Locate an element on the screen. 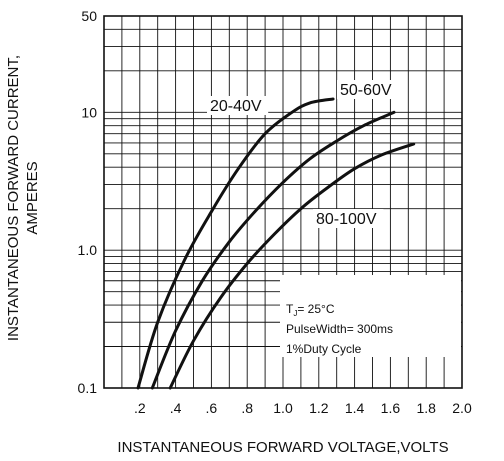 The width and height of the screenshot is (504, 461). x-tick-label: .4 is located at coordinates (176, 408).